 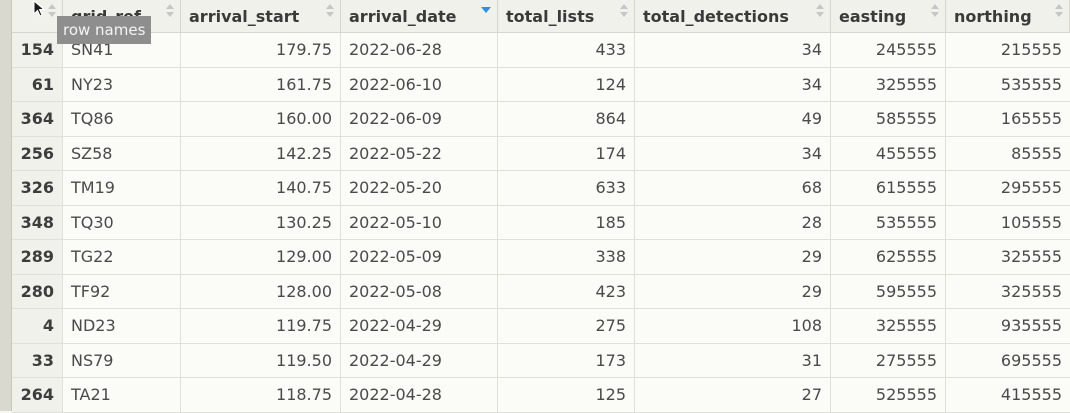 I want to click on table-cell-total-lists: 174, so click(x=566, y=153).